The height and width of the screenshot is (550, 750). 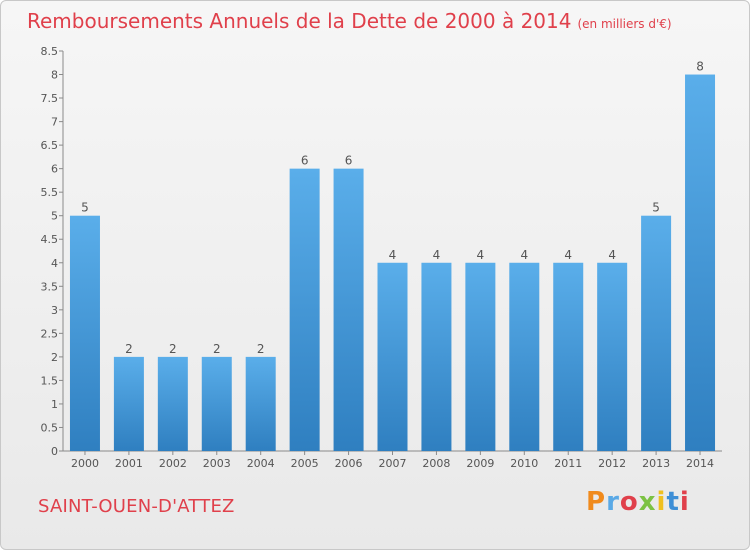 I want to click on x-tick-label: 2003, so click(x=217, y=463).